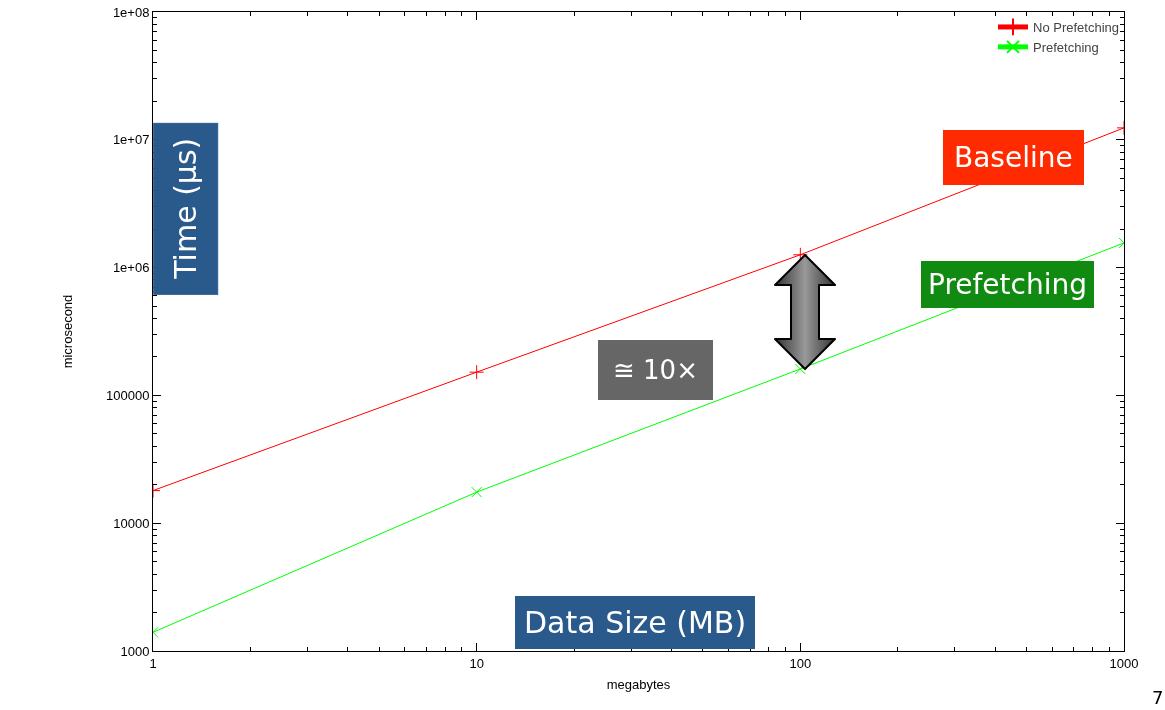 This screenshot has height=710, width=1165. Describe the element at coordinates (131, 268) in the screenshot. I see `y-tick-label: 1e+06` at that location.